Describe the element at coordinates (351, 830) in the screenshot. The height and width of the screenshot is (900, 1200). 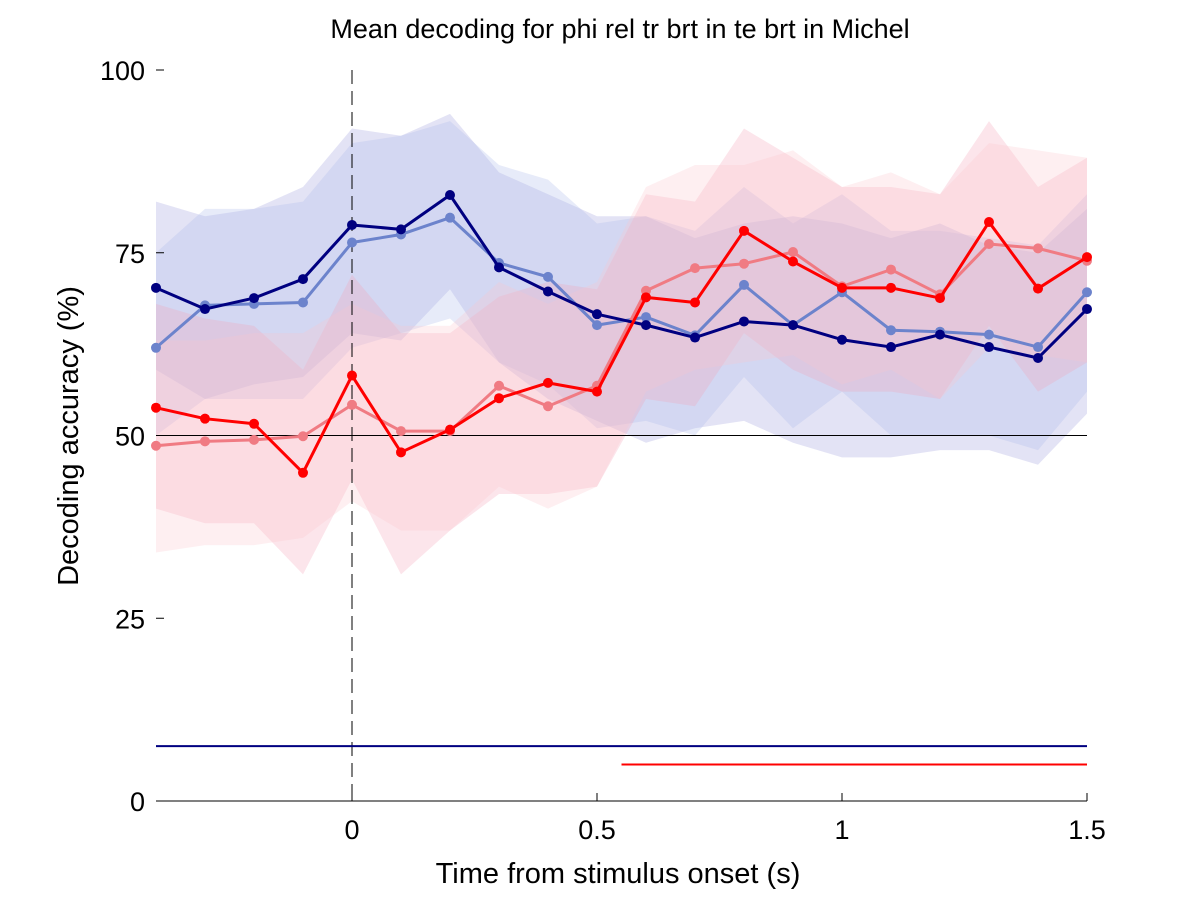
I see `x-tick-label-1: 0` at that location.